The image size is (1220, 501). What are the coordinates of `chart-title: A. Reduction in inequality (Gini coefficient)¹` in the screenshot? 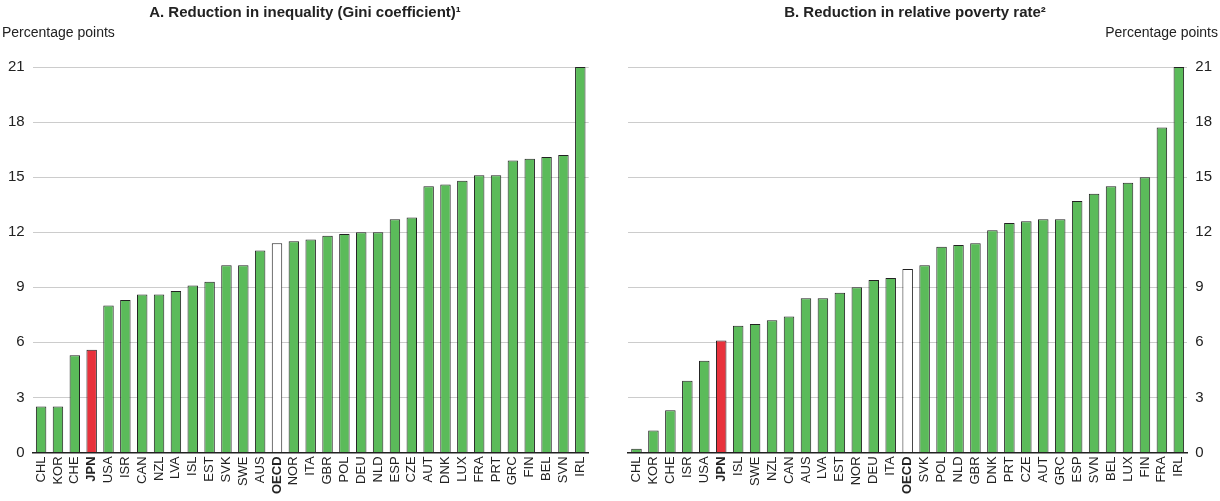 It's located at (305, 11).